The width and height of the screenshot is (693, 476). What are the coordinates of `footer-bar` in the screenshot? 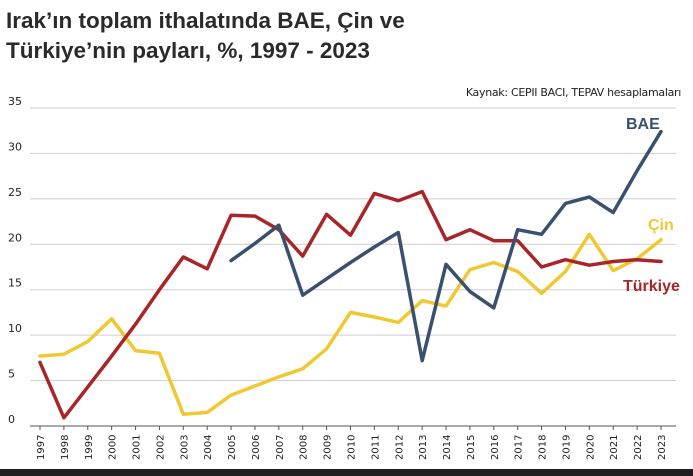 It's located at (346, 472).